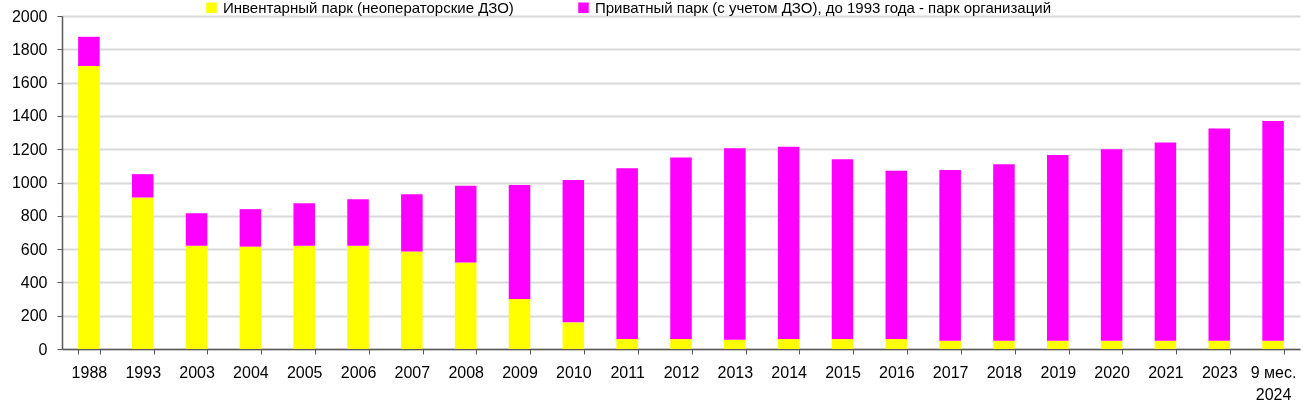  Describe the element at coordinates (368, 8) in the screenshot. I see `legend-label: Инвентарный парк (неоператорские ДЗО)` at that location.